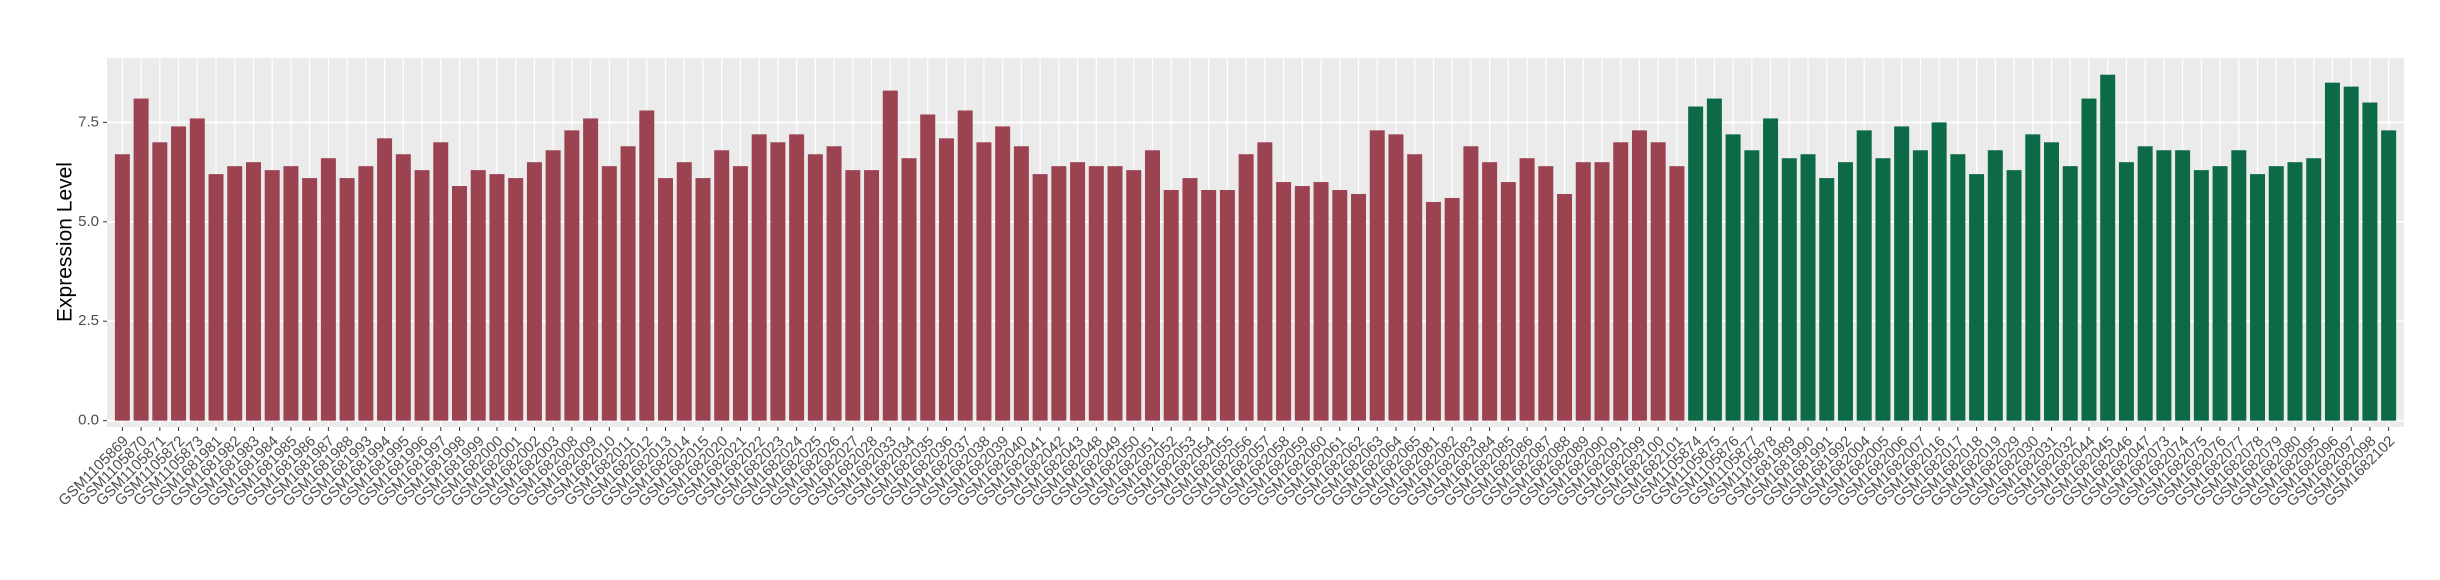  I want to click on y-tick-label: 5.0, so click(88, 221).